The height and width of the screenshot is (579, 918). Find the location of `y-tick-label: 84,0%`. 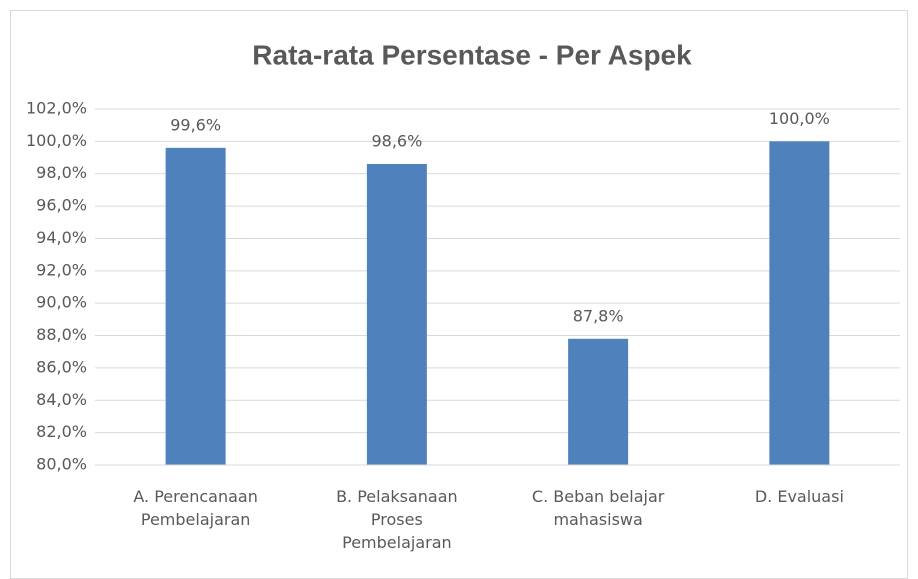

y-tick-label: 84,0% is located at coordinates (61, 399).